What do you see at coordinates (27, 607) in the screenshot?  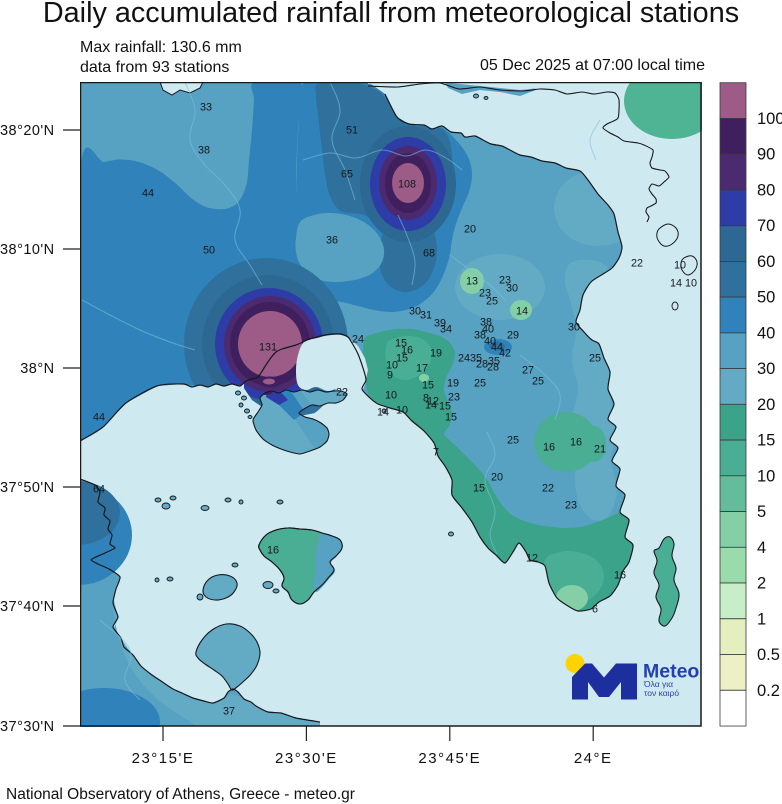 I see `svg-text: 37°40'N` at bounding box center [27, 607].